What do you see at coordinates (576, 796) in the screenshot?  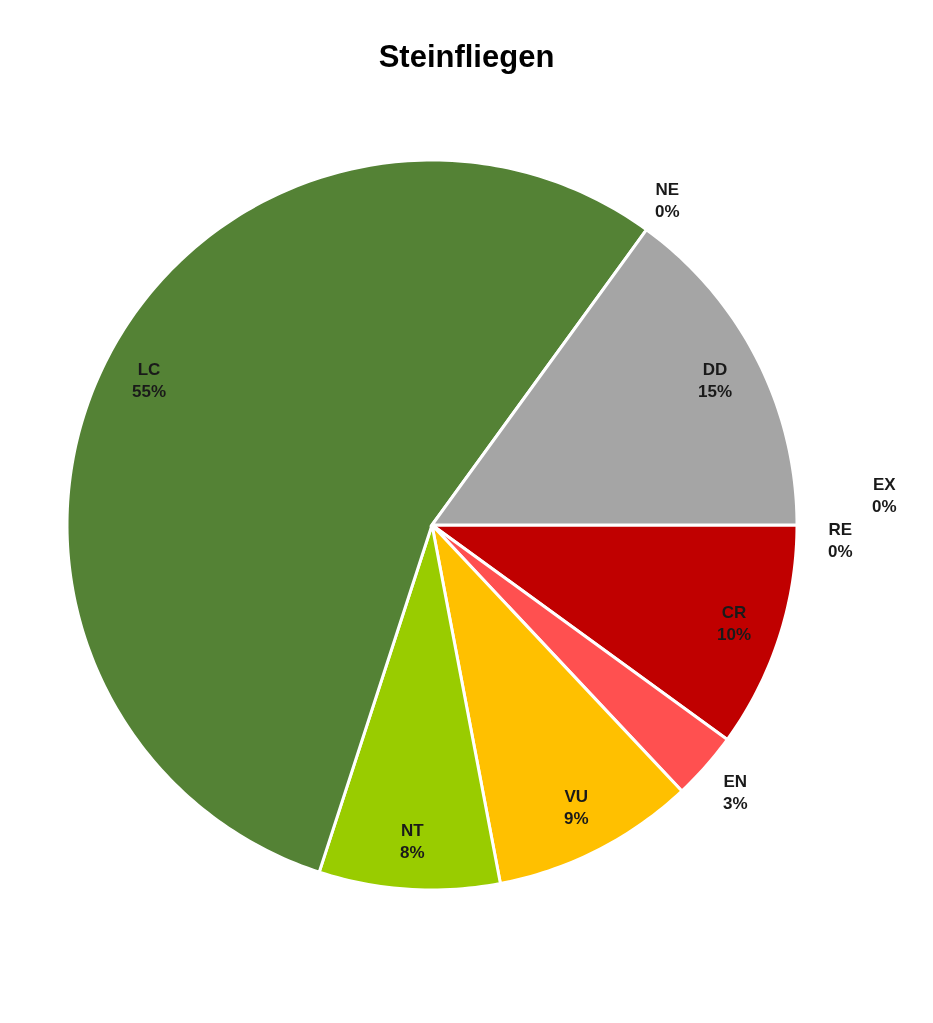 I see `slice-label: VU` at bounding box center [576, 796].